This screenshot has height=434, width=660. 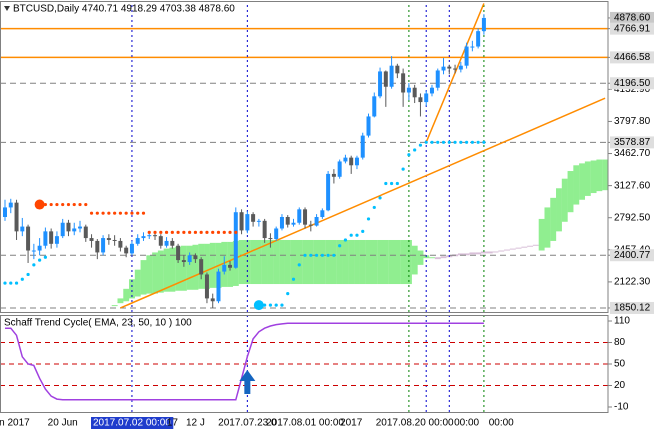 What do you see at coordinates (501, 423) in the screenshot?
I see `x-tick-label: 00:00` at bounding box center [501, 423].